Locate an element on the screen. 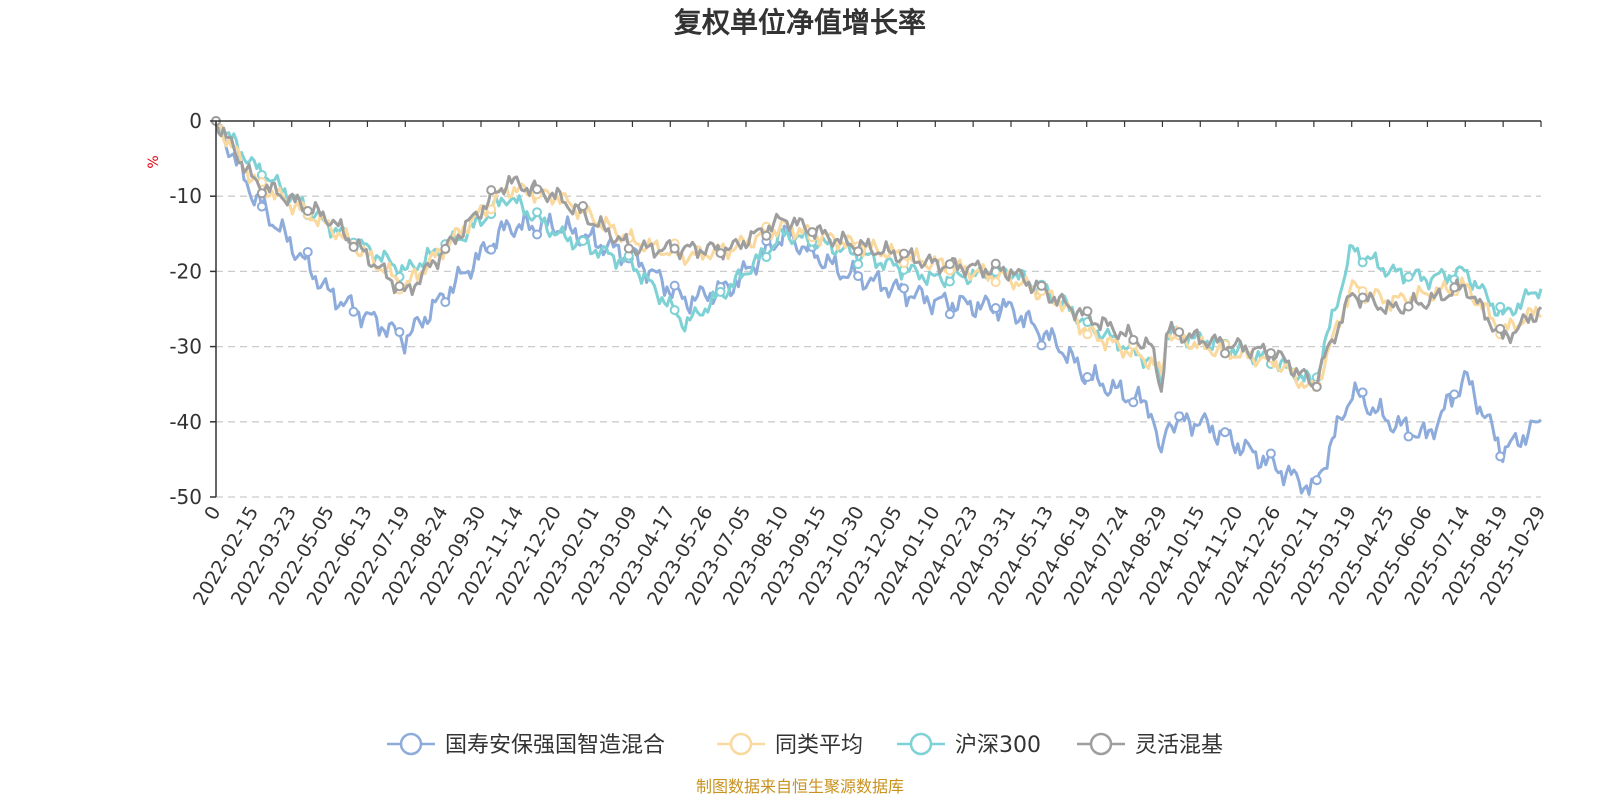 The image size is (1600, 800). y-tick-label: -40 is located at coordinates (185, 422).